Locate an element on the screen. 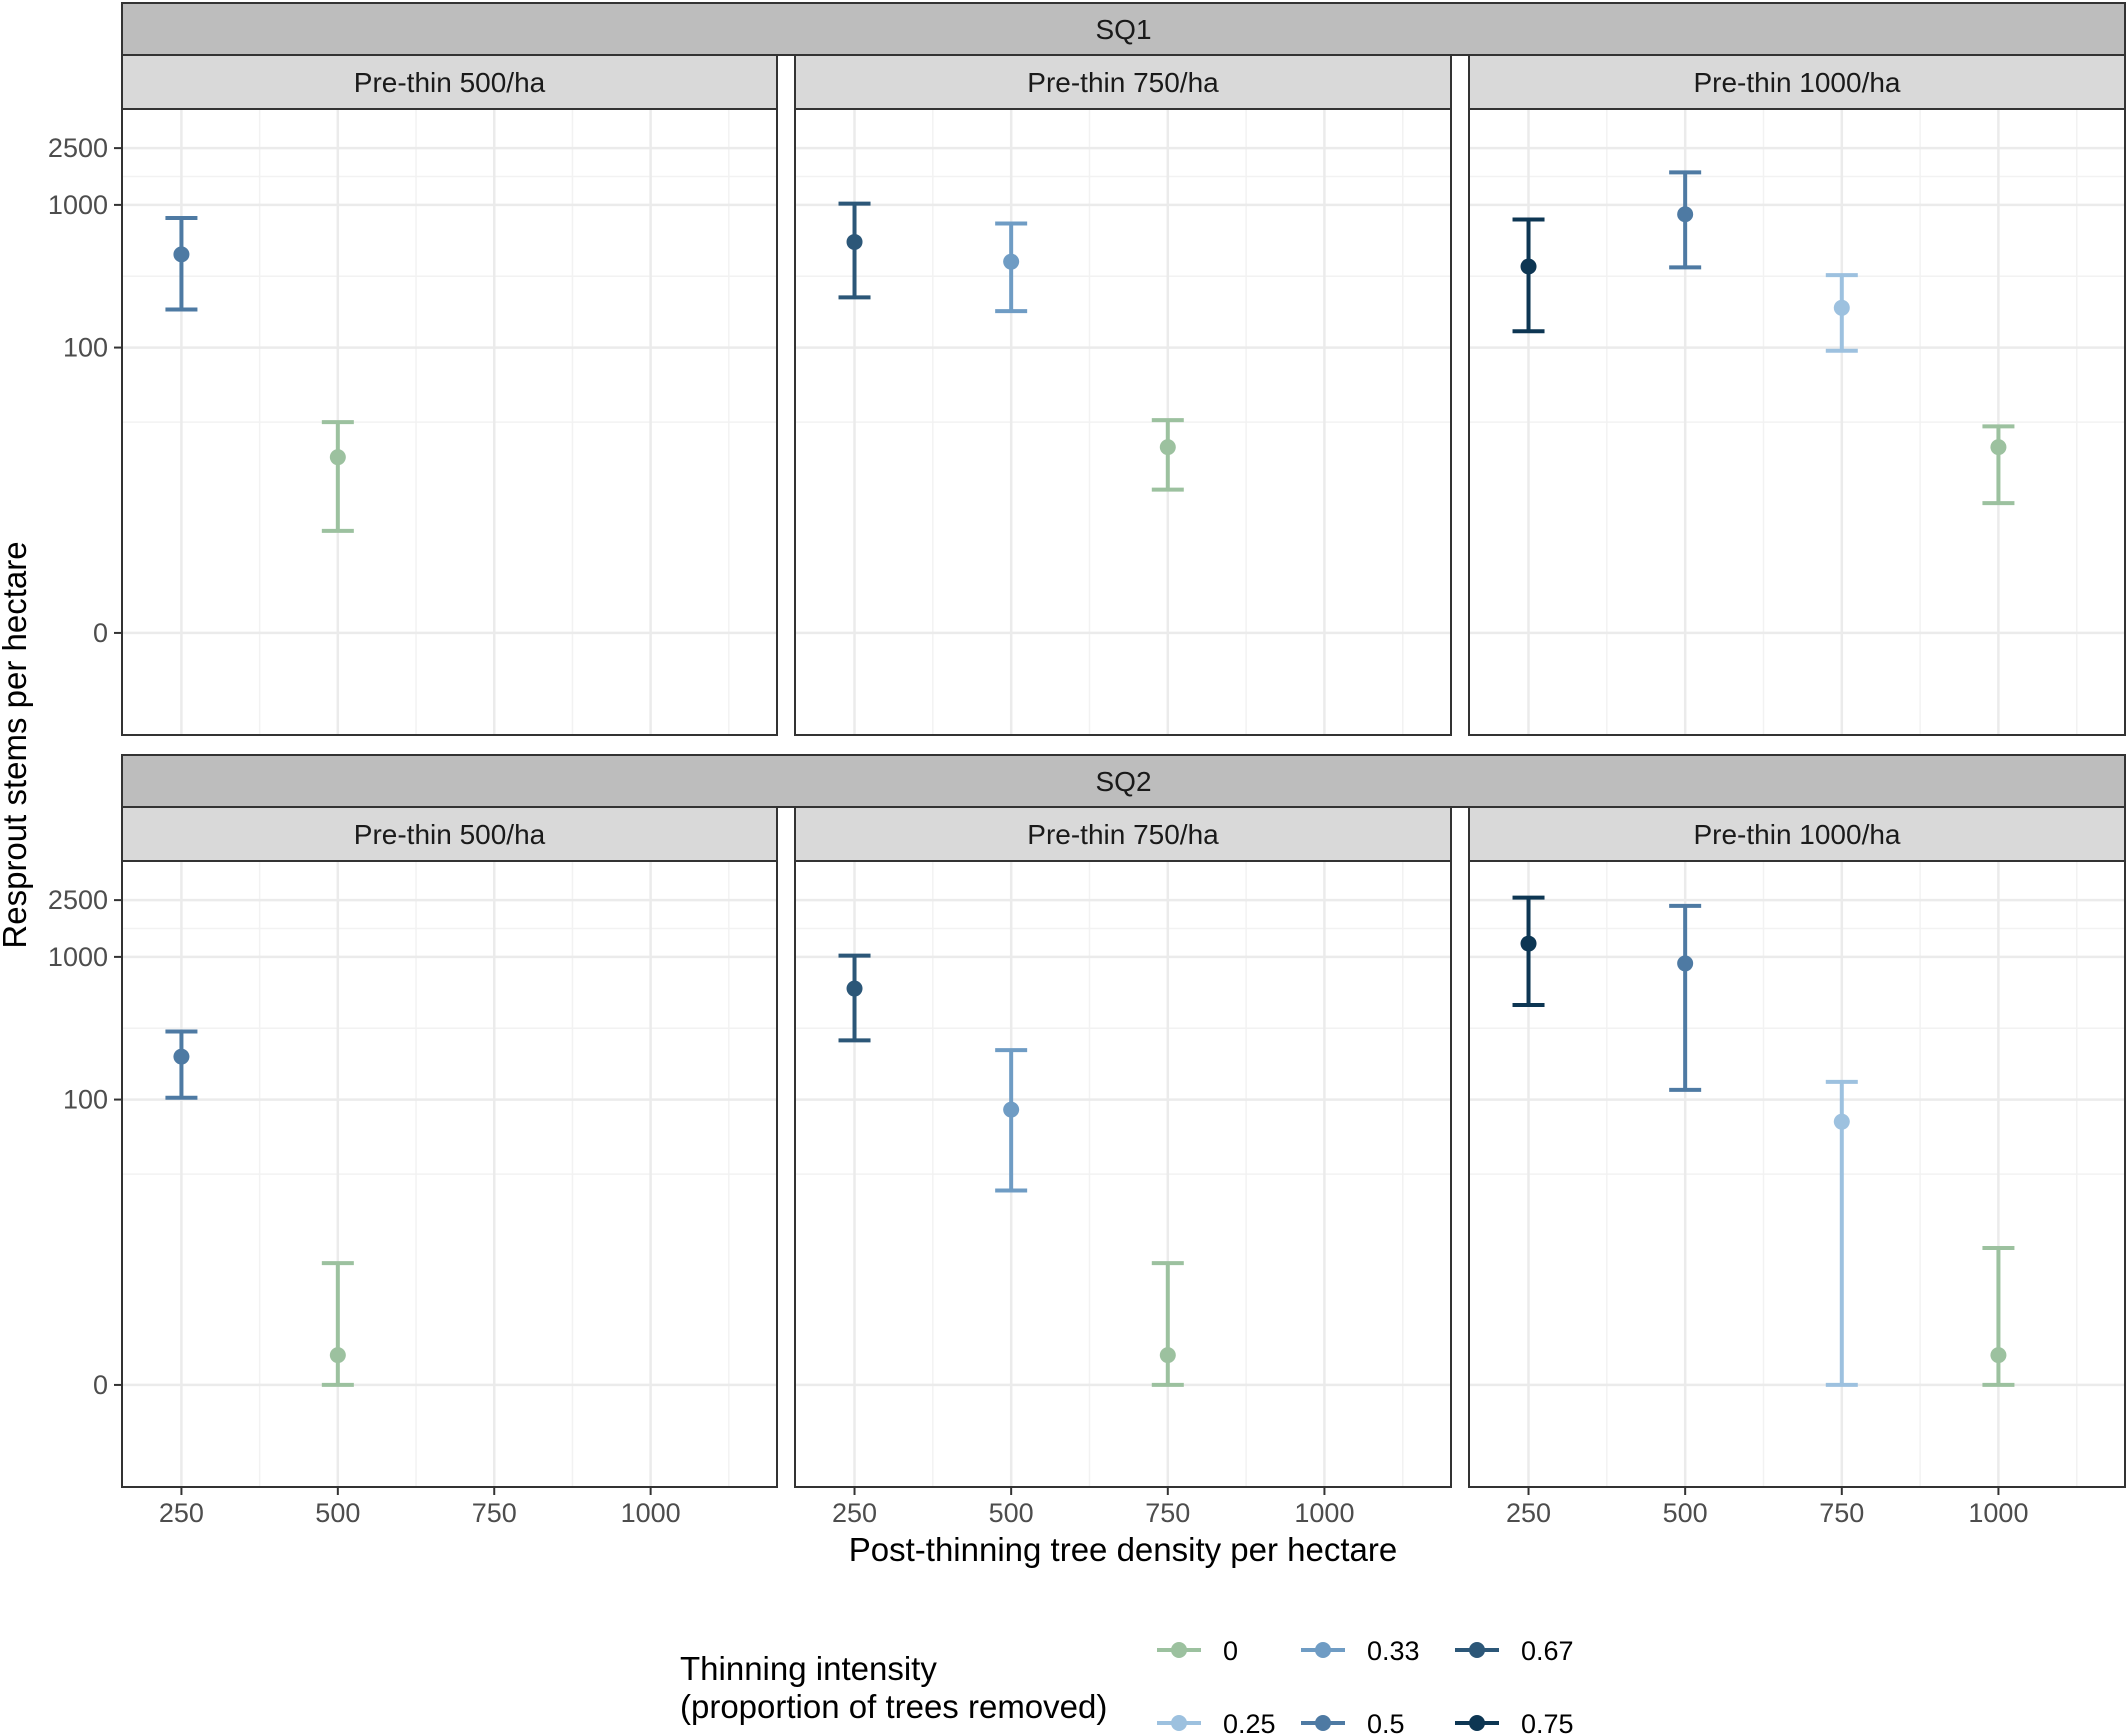 The image size is (2128, 1734). y-axis-title: Resprout stems per hectare is located at coordinates (16, 744).